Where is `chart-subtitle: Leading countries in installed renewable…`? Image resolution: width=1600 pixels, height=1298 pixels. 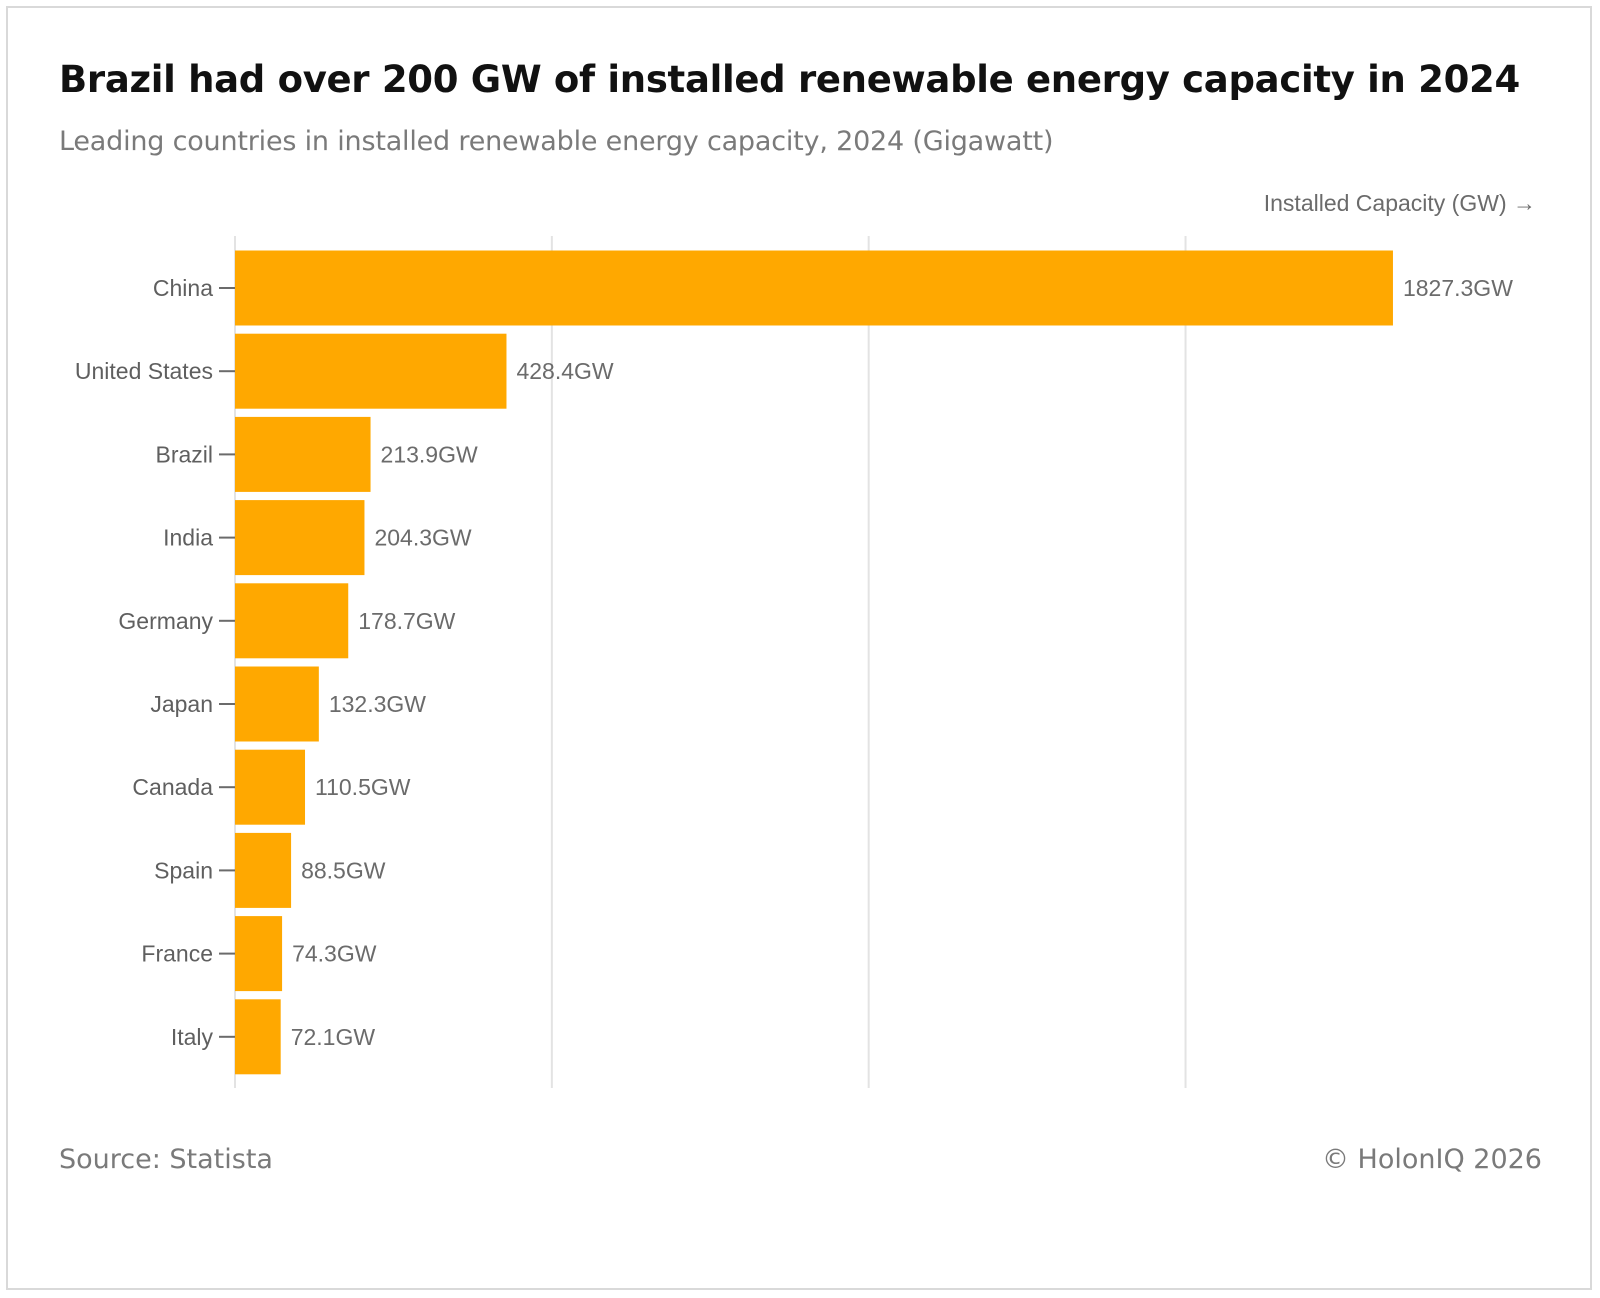
chart-subtitle: Leading countries in installed renewable… is located at coordinates (556, 141).